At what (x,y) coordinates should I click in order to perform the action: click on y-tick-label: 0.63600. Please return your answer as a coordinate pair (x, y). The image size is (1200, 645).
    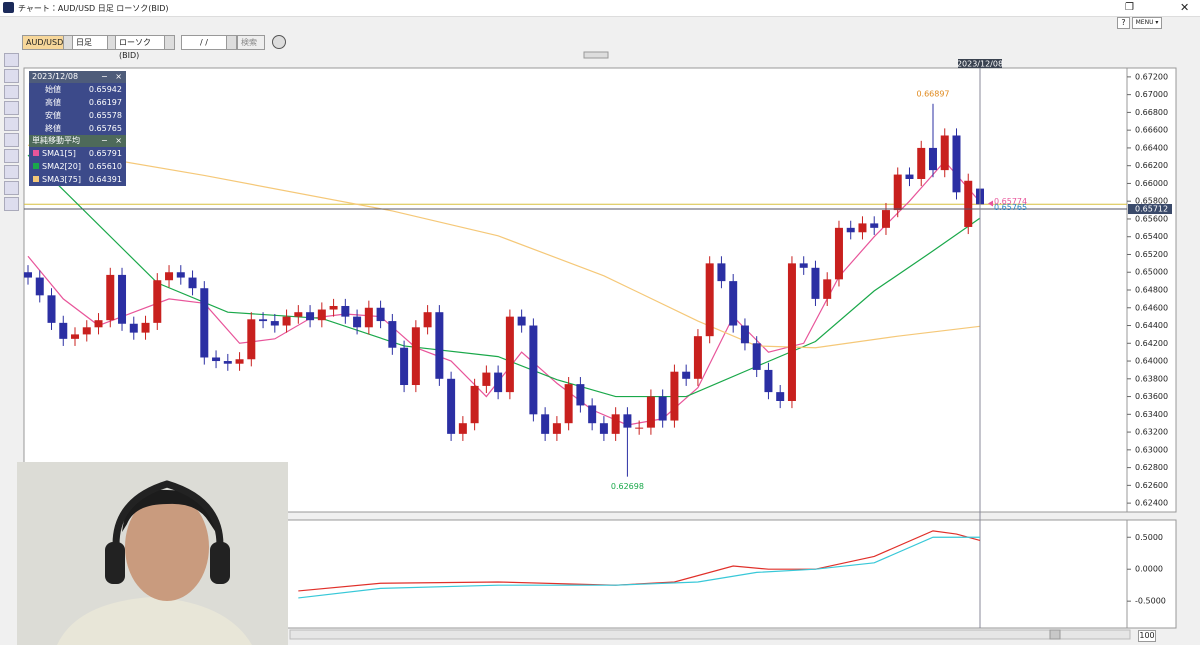
    Looking at the image, I should click on (1151, 396).